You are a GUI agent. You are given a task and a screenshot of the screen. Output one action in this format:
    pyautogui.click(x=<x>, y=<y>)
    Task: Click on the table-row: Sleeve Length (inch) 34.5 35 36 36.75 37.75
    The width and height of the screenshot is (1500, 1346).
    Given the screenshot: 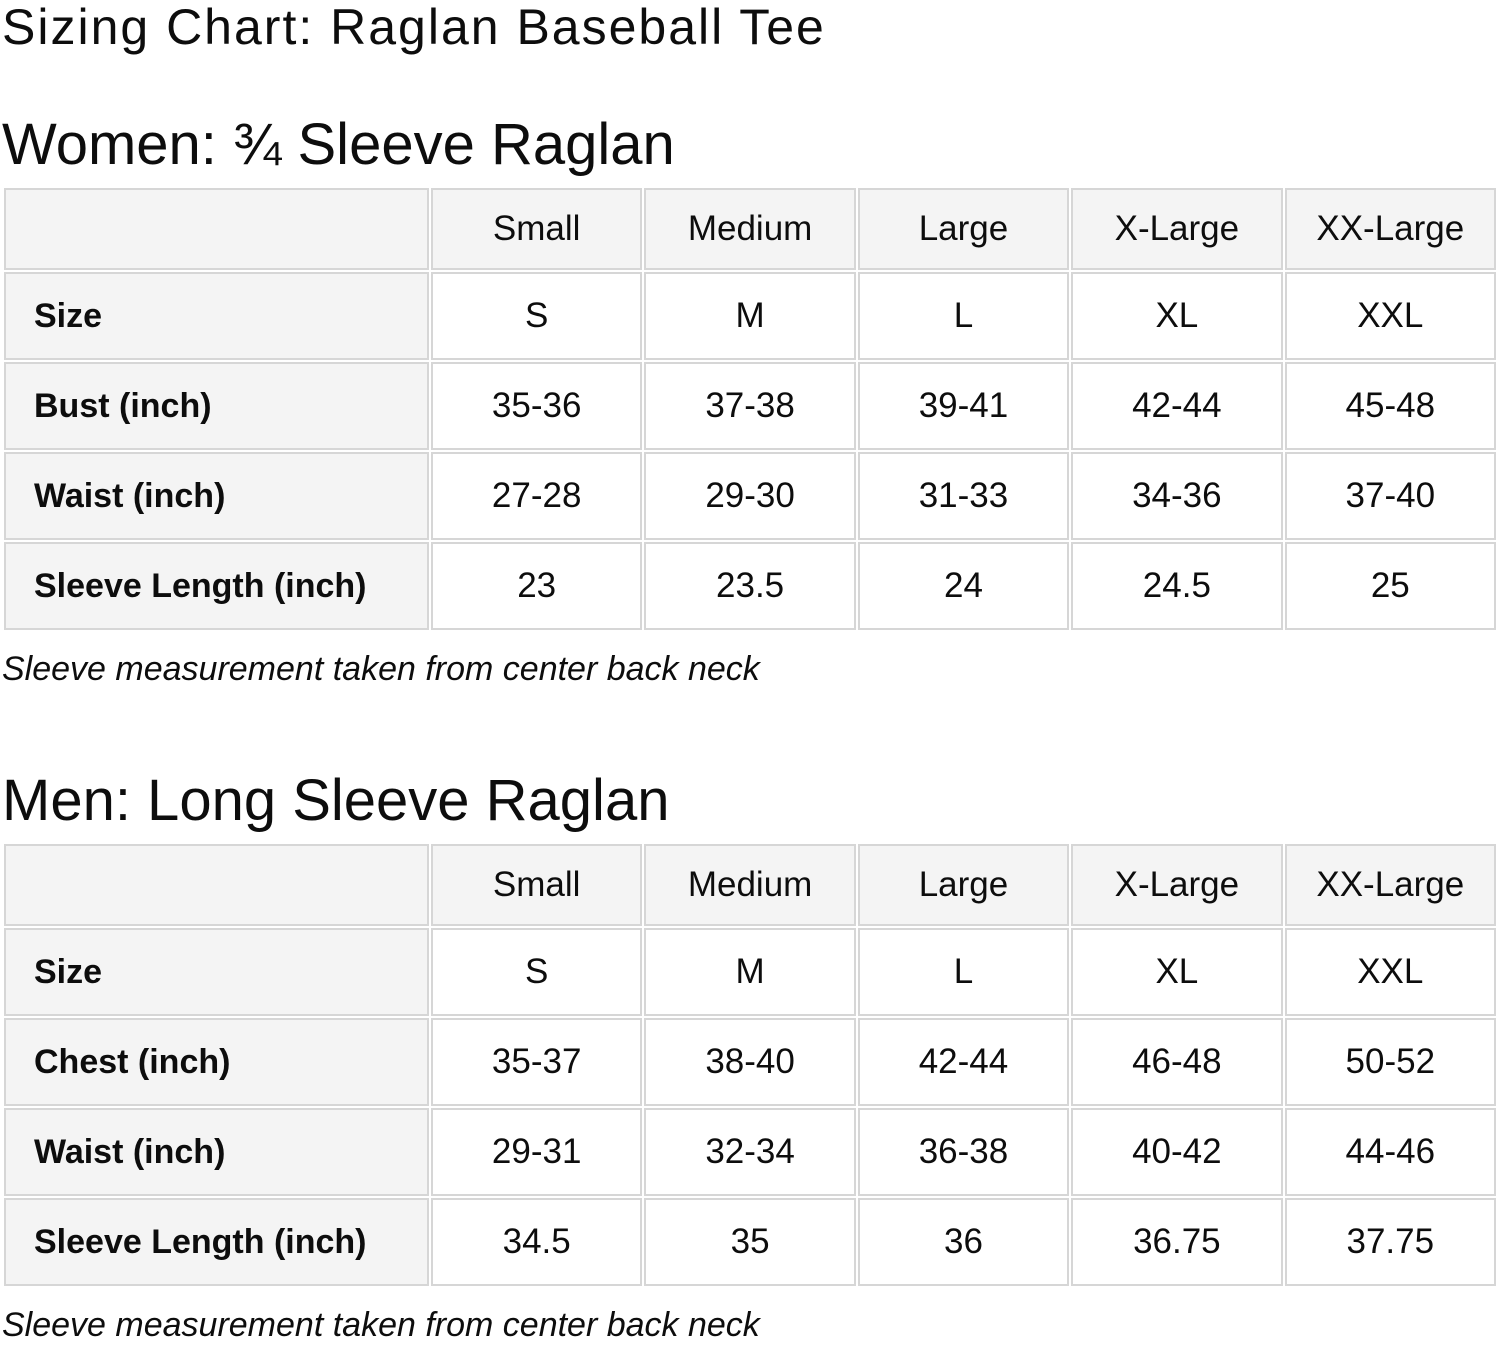 What is the action you would take?
    pyautogui.click(x=750, y=1242)
    